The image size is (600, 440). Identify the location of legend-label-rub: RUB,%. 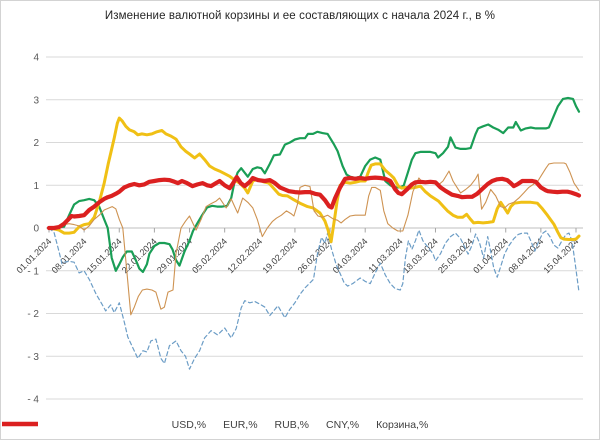
(291, 425).